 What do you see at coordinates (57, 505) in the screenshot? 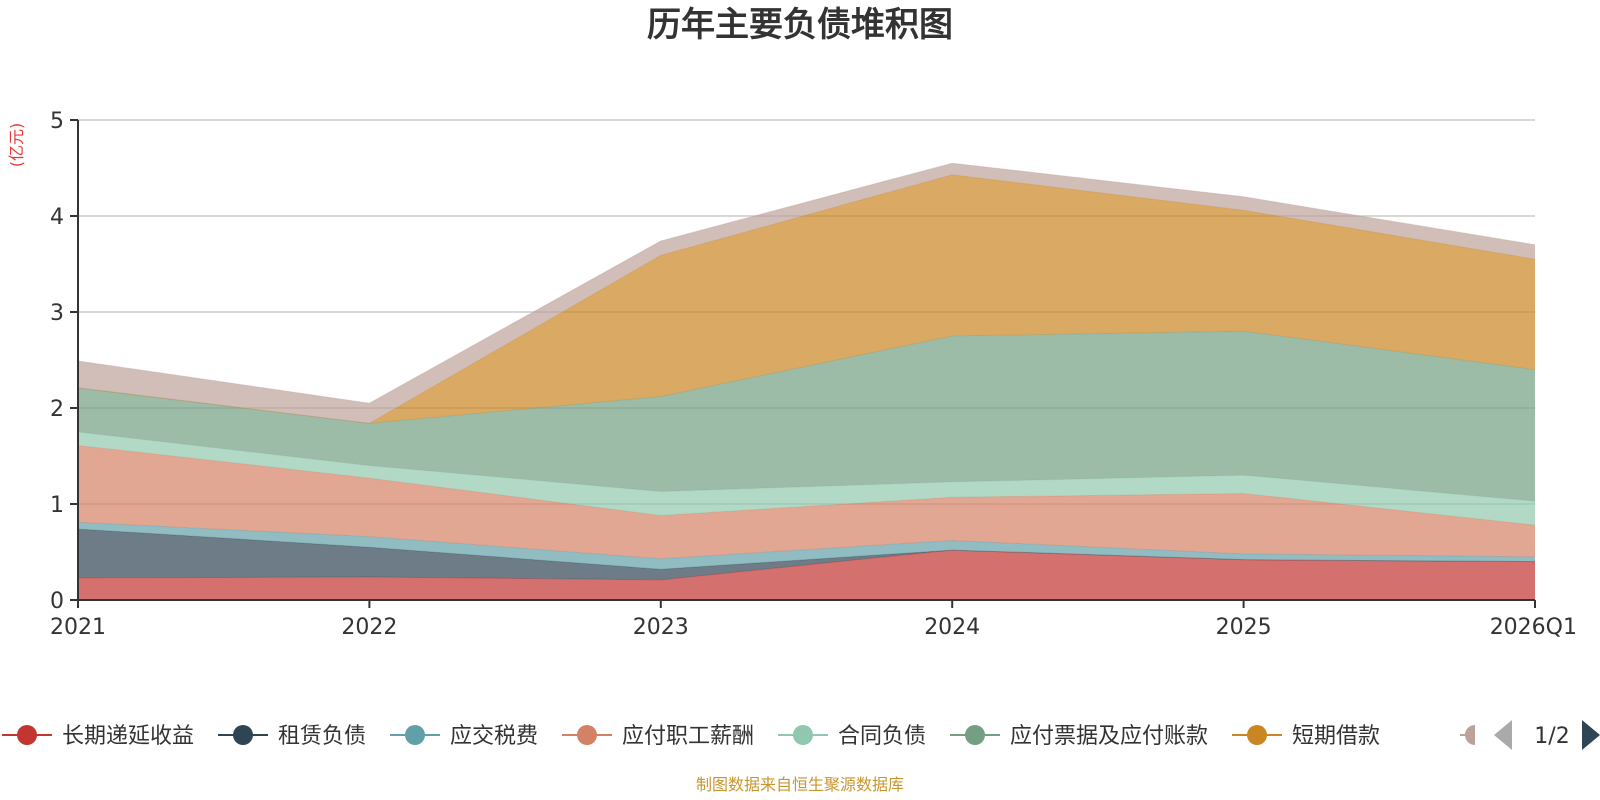
I see `y-tick-label: 1` at bounding box center [57, 505].